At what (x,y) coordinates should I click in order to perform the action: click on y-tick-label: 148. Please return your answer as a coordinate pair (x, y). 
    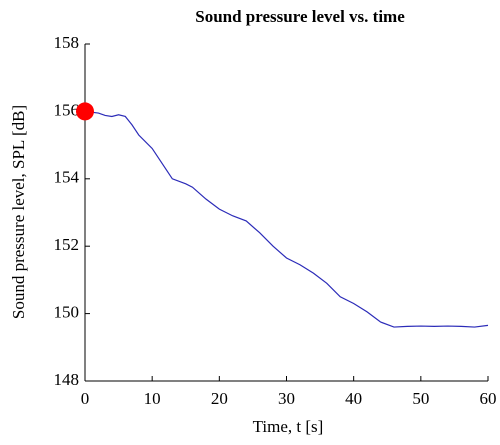
    Looking at the image, I should click on (67, 379).